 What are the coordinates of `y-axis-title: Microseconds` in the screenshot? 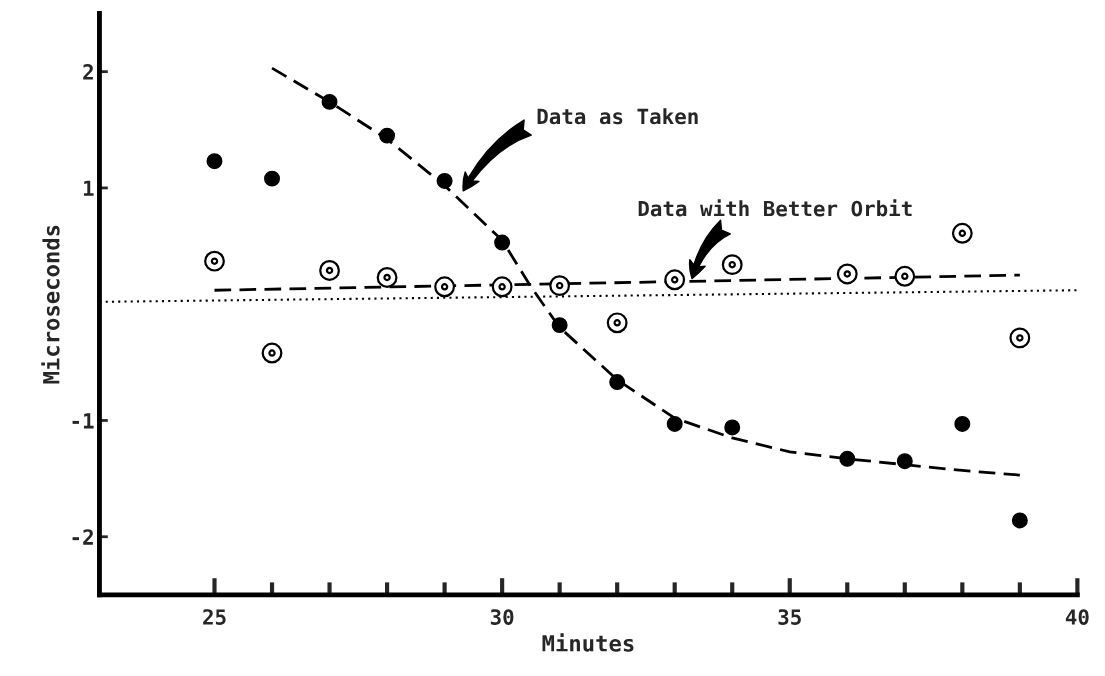 It's located at (50, 304).